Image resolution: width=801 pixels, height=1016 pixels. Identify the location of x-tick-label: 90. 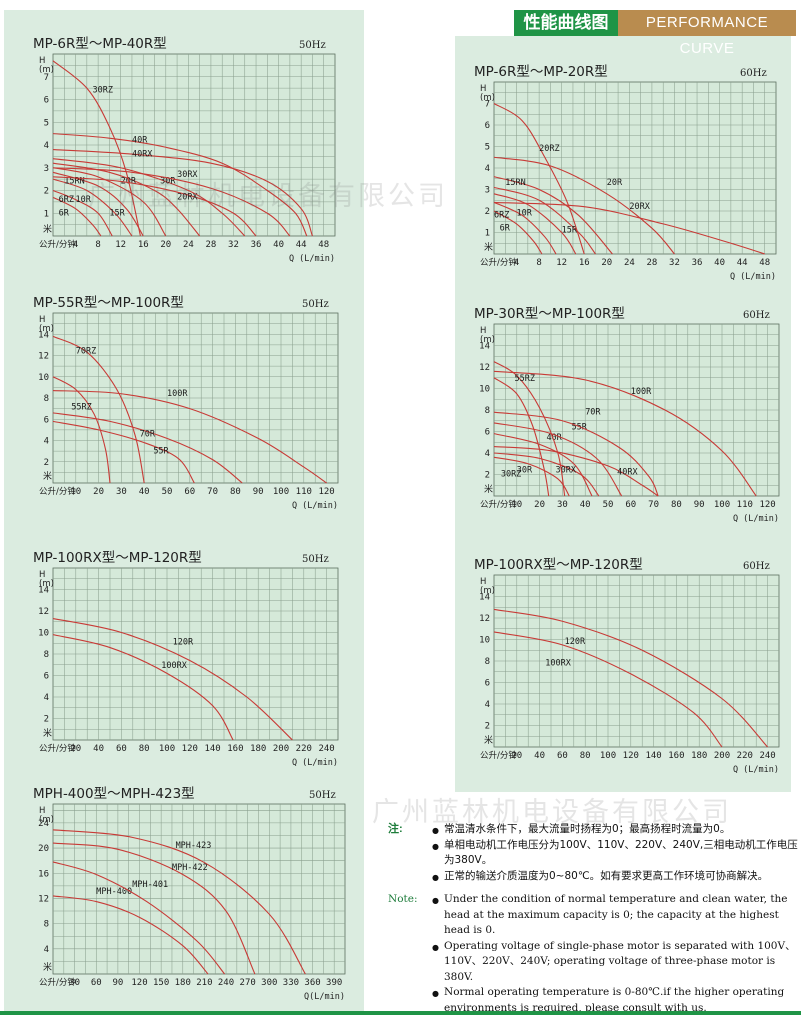
(117, 983).